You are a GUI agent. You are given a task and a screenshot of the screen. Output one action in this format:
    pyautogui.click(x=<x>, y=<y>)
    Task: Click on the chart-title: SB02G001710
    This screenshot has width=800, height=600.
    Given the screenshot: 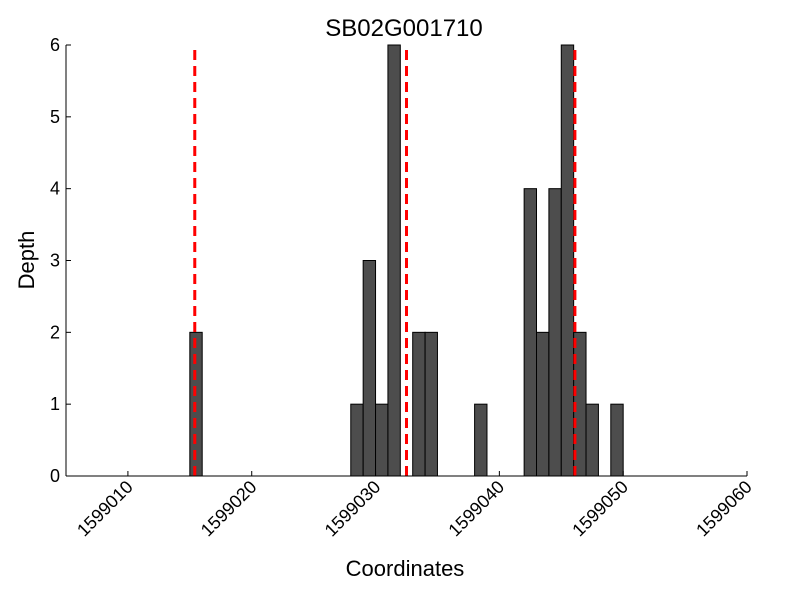 What is the action you would take?
    pyautogui.click(x=403, y=28)
    